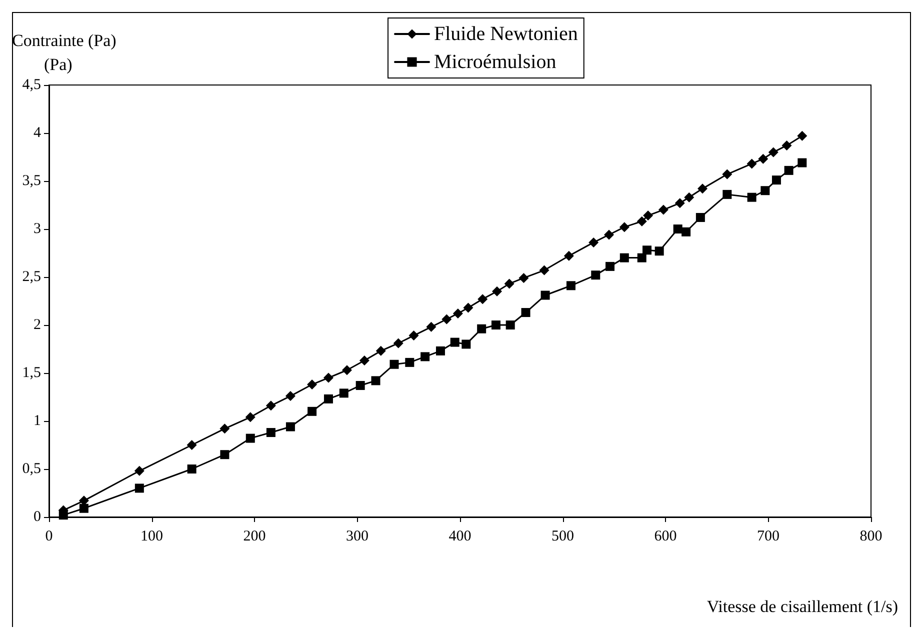  Describe the element at coordinates (49, 536) in the screenshot. I see `x-tick-label: 0` at that location.